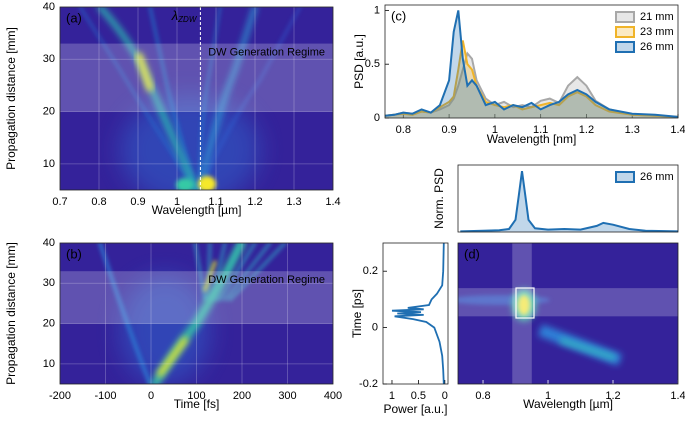 Image resolution: width=685 pixels, height=422 pixels. What do you see at coordinates (398, 15) in the screenshot?
I see `panel-label: (c)` at bounding box center [398, 15].